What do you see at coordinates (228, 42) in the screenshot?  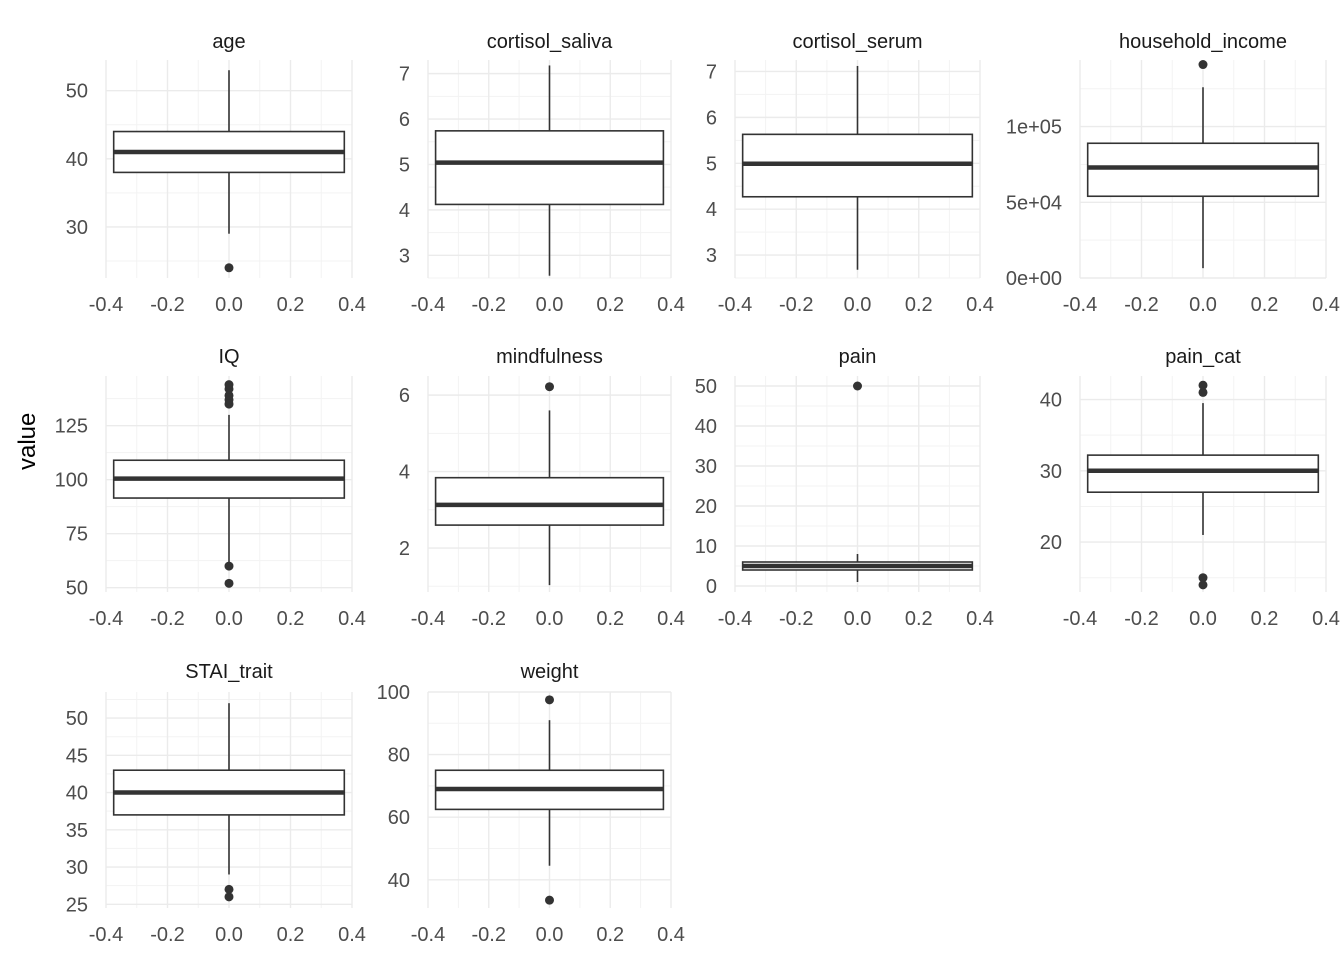 I see `facet-title: age` at bounding box center [228, 42].